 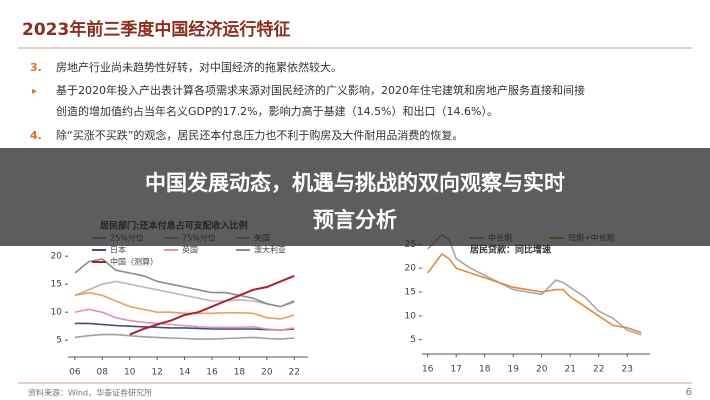 What do you see at coordinates (130, 373) in the screenshot?
I see `x-tick-label: 10` at bounding box center [130, 373].